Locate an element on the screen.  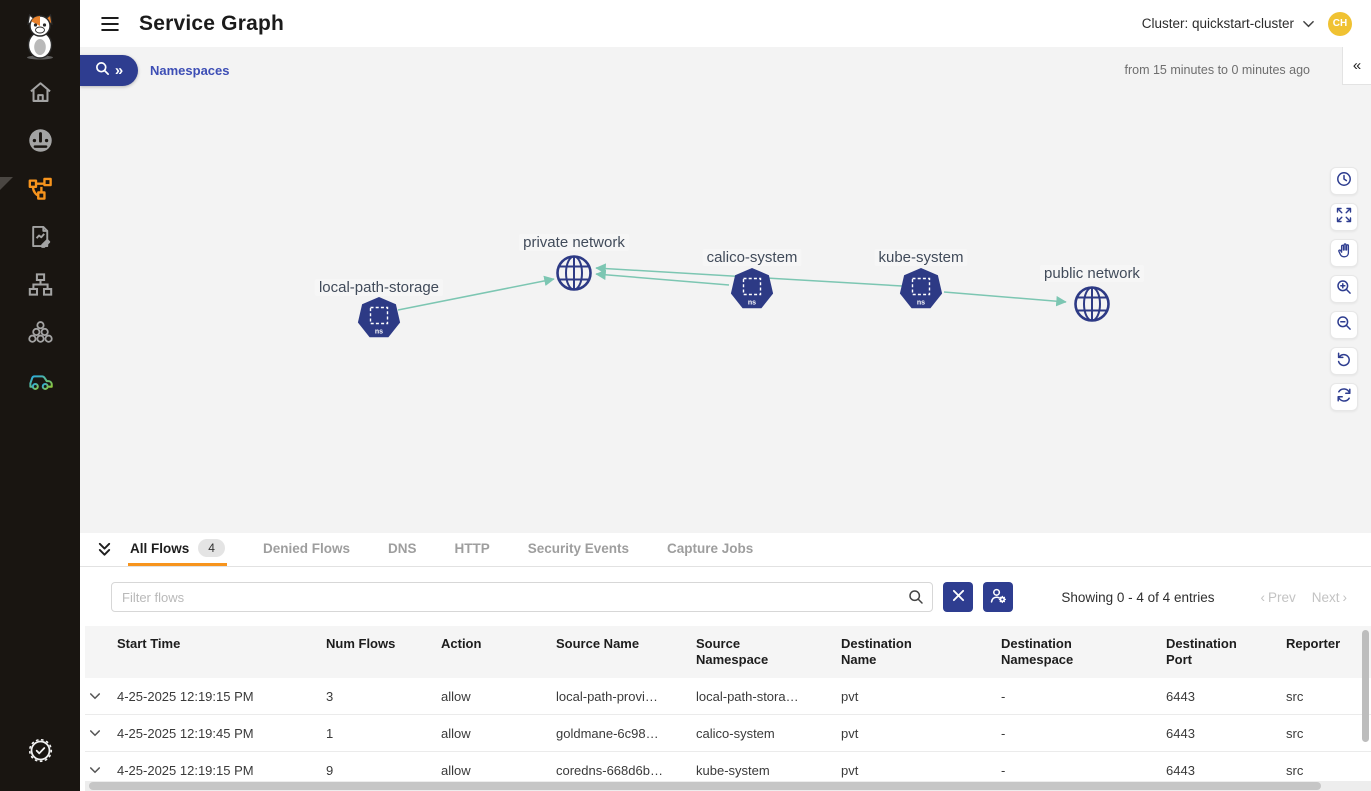
cluster-nodes-icon is located at coordinates (40, 335).